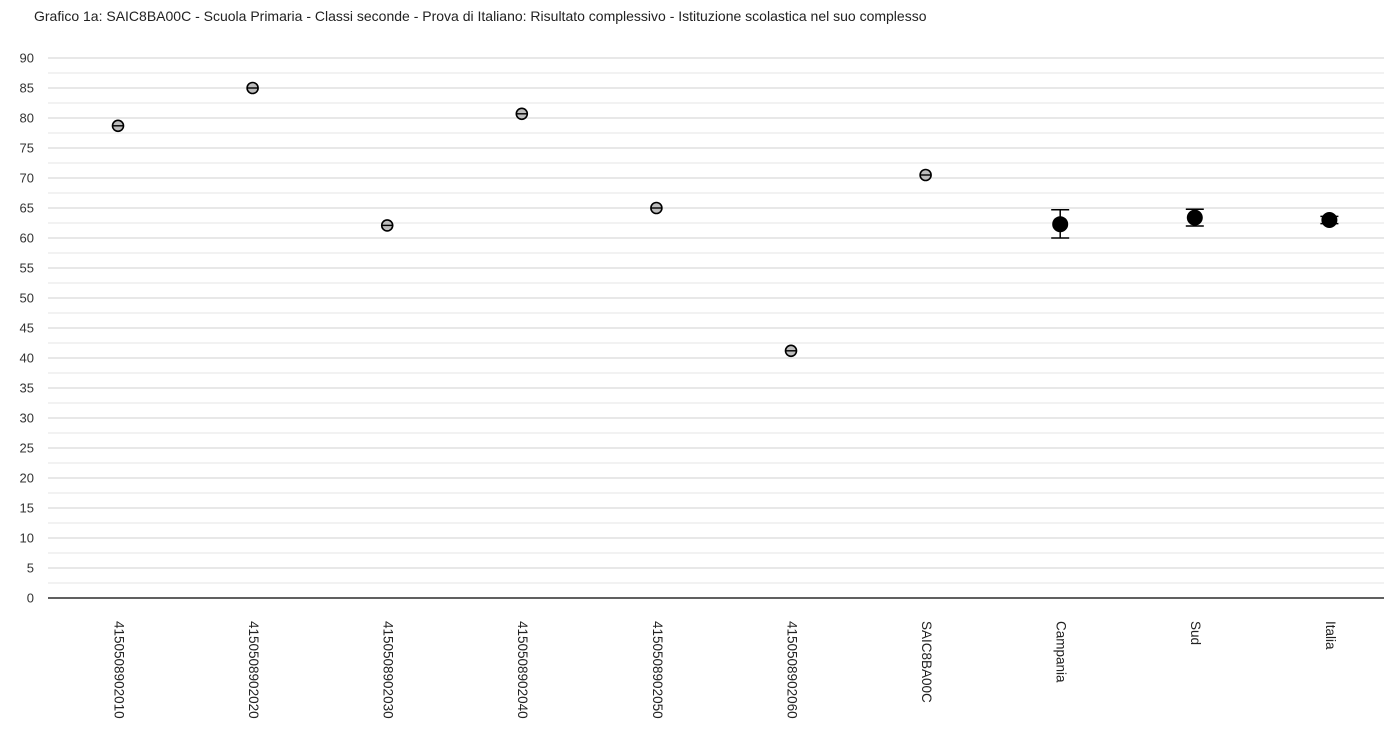 This screenshot has width=1384, height=742. I want to click on y-axis: 0 5 10 15 20 25 30 35 40 45 50 55 60 65 70 75 80 85 90, so click(27, 328).